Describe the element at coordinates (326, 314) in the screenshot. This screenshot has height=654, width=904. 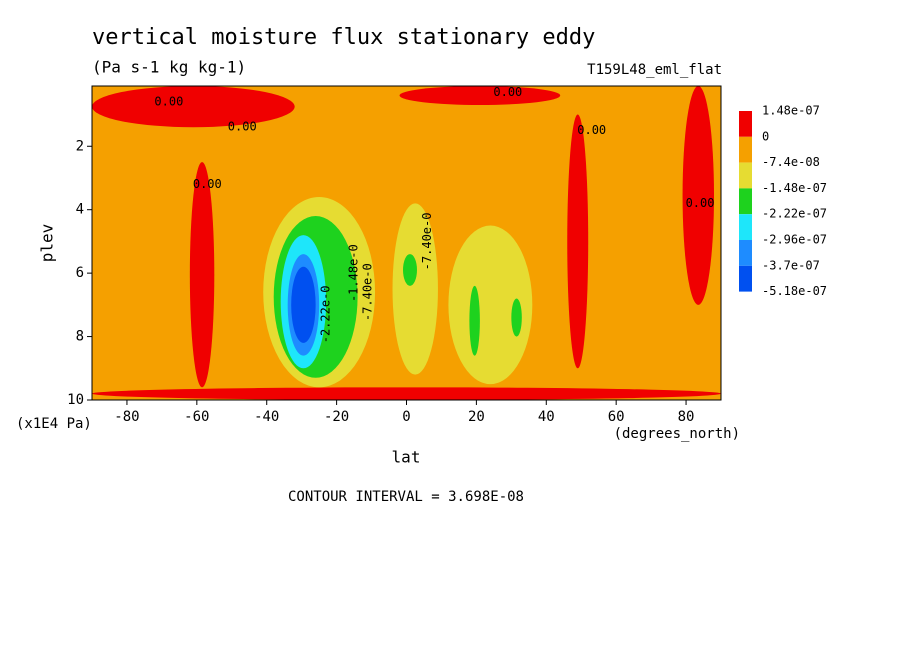
I see `contour-label: -2.22e-0` at that location.